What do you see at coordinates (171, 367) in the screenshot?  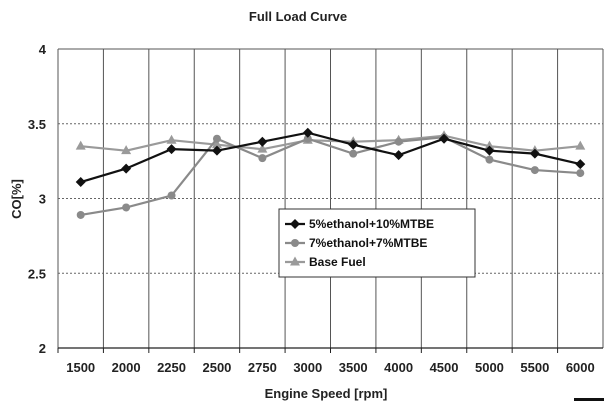 I see `x-tick-label: 2250` at bounding box center [171, 367].